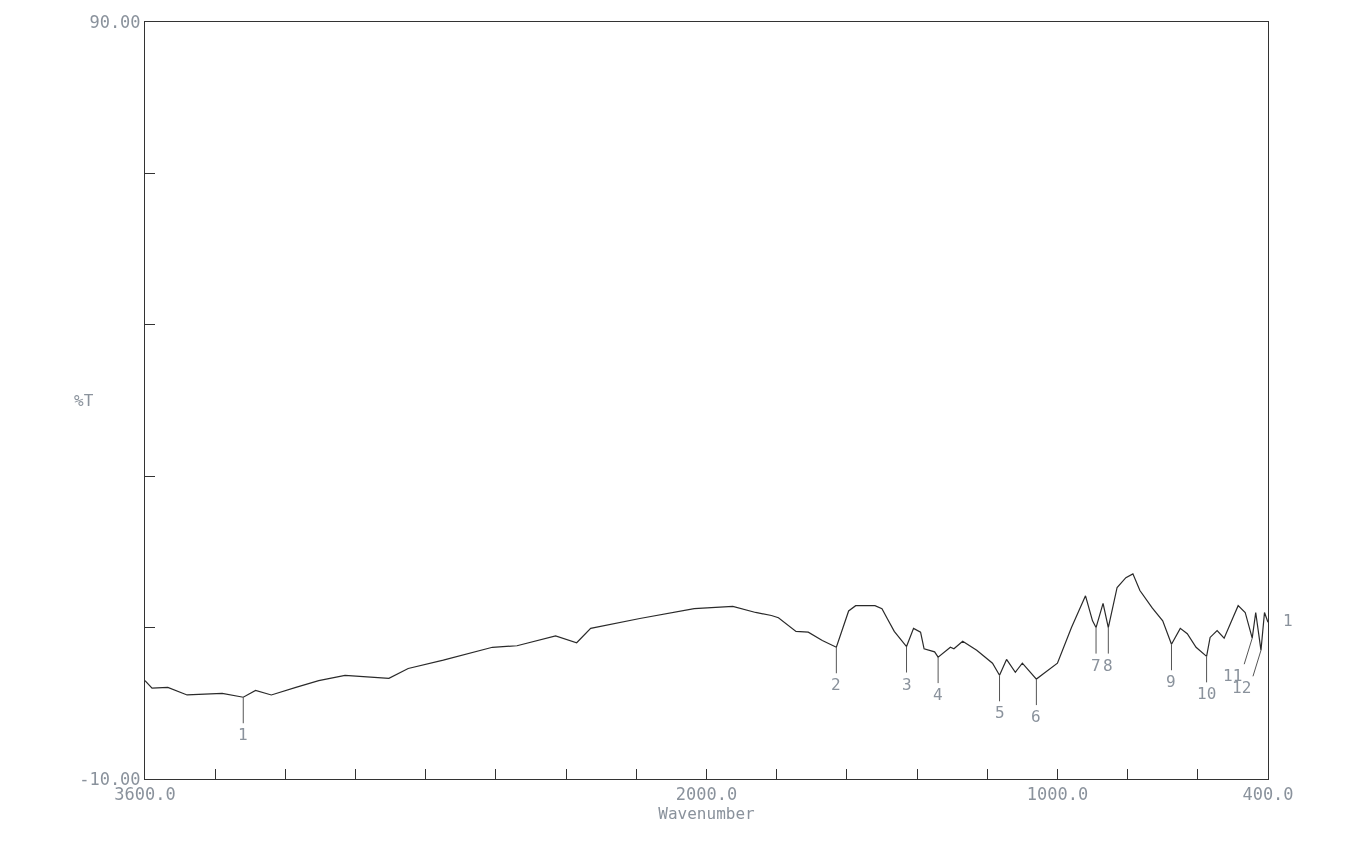 This screenshot has width=1351, height=844. Describe the element at coordinates (1108, 665) in the screenshot. I see `annotation: 8` at that location.